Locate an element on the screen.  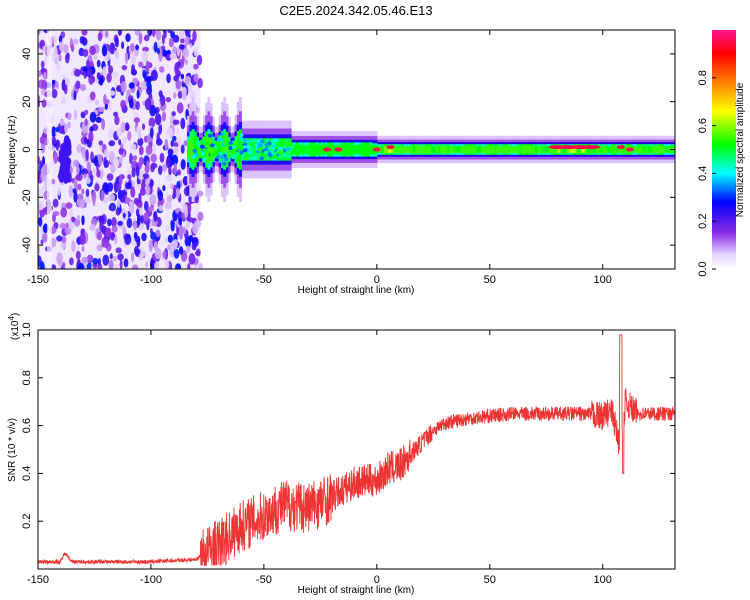
y-tick-label: -40 is located at coordinates (27, 245).